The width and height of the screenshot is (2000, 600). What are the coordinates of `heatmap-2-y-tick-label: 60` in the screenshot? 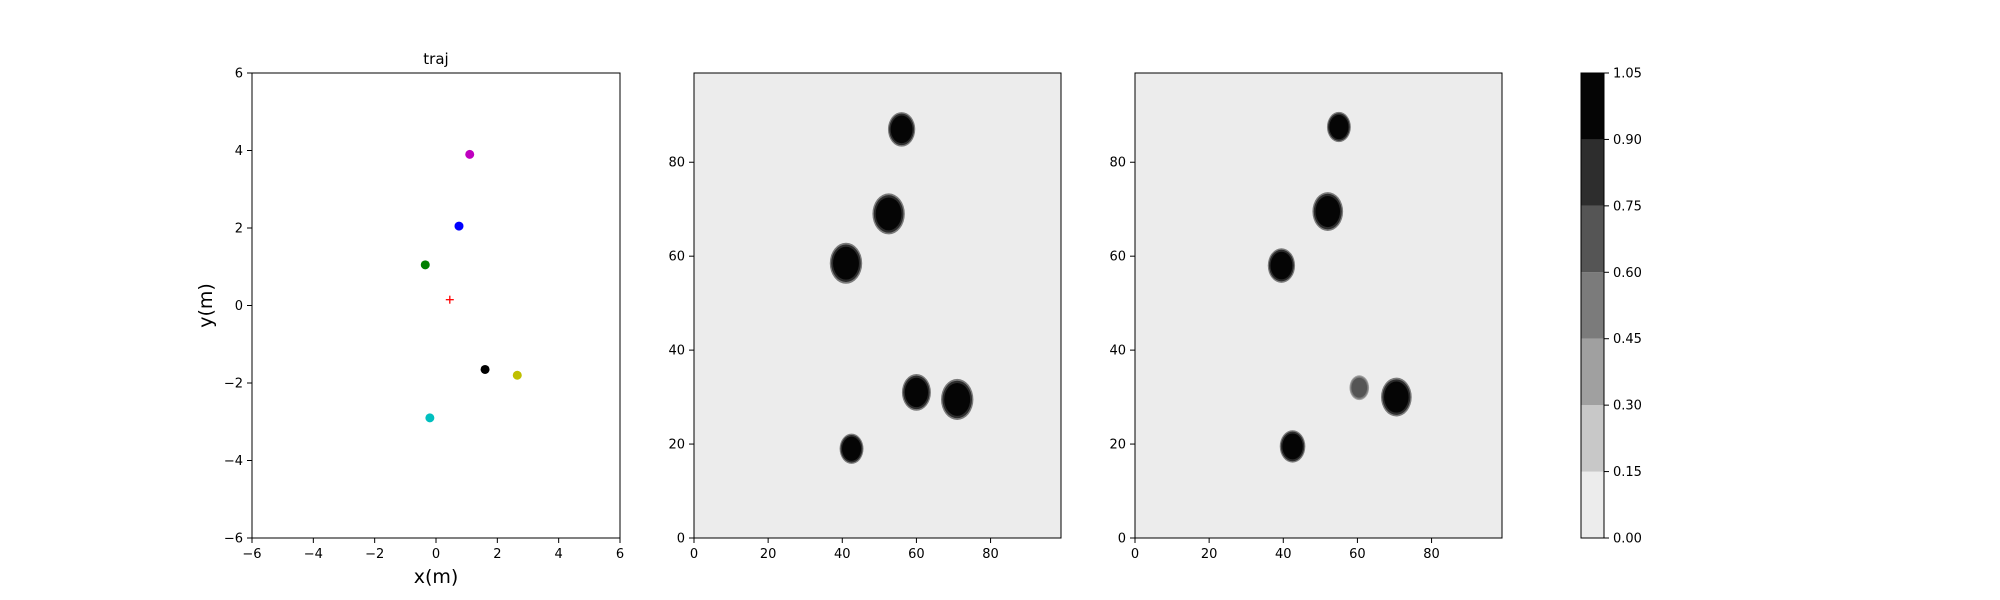 It's located at (1117, 257).